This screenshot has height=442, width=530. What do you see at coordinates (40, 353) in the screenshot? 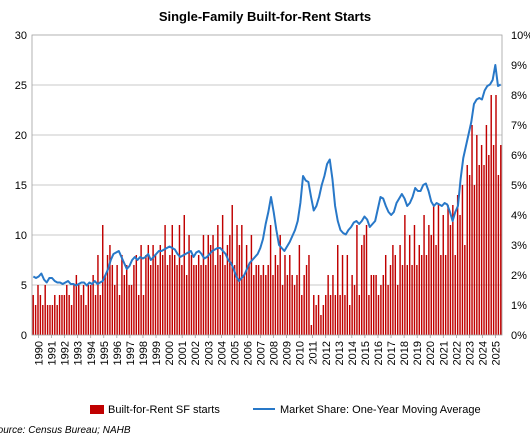
I see `x-tick-label: 1990` at bounding box center [40, 353].